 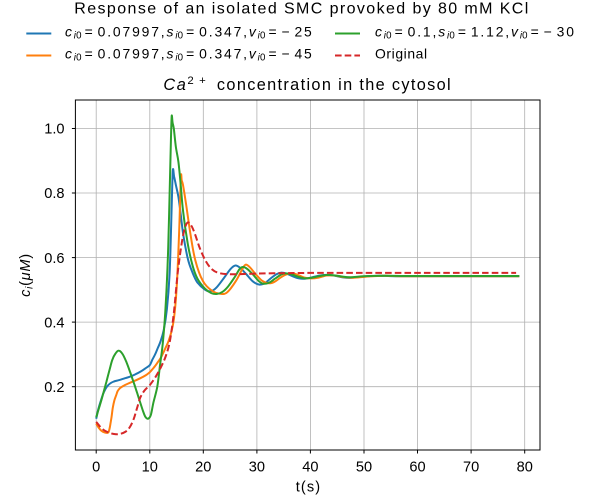 I want to click on svg-text: 40, so click(x=310, y=467).